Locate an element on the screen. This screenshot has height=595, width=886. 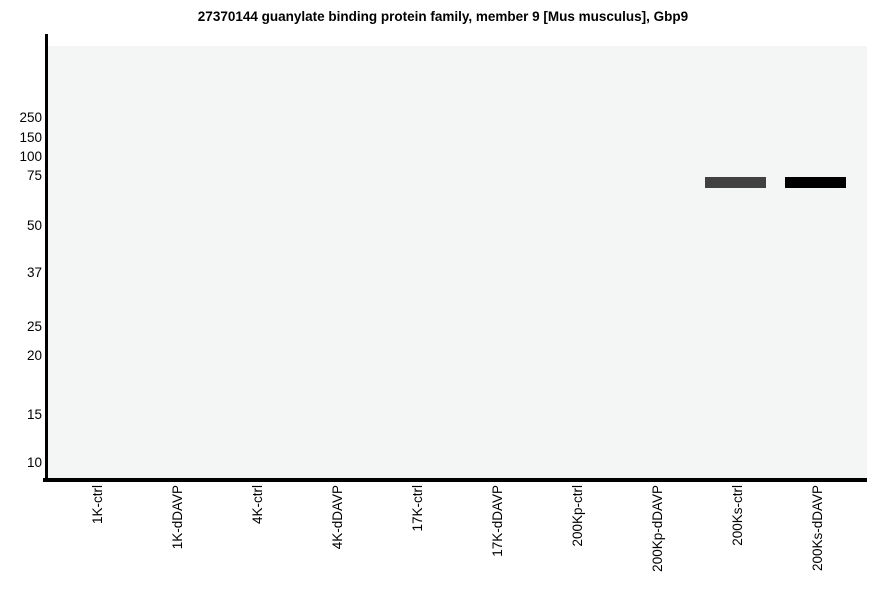
x-axis-line is located at coordinates (455, 480).